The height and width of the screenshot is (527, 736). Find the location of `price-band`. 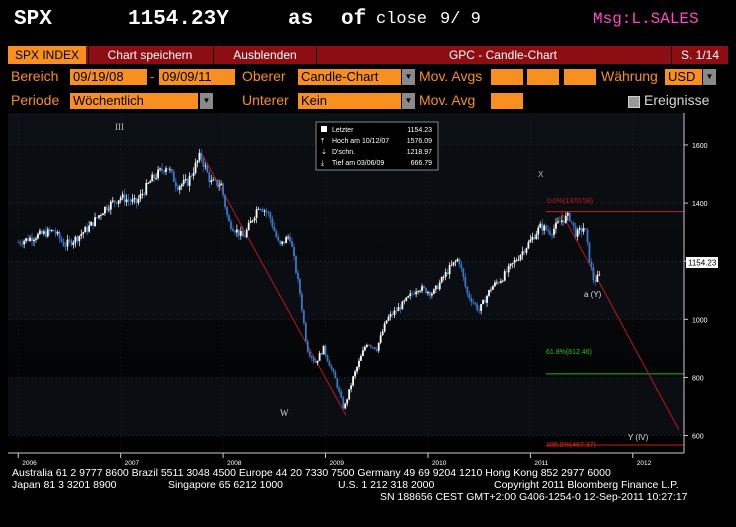

price-band is located at coordinates (346, 290).